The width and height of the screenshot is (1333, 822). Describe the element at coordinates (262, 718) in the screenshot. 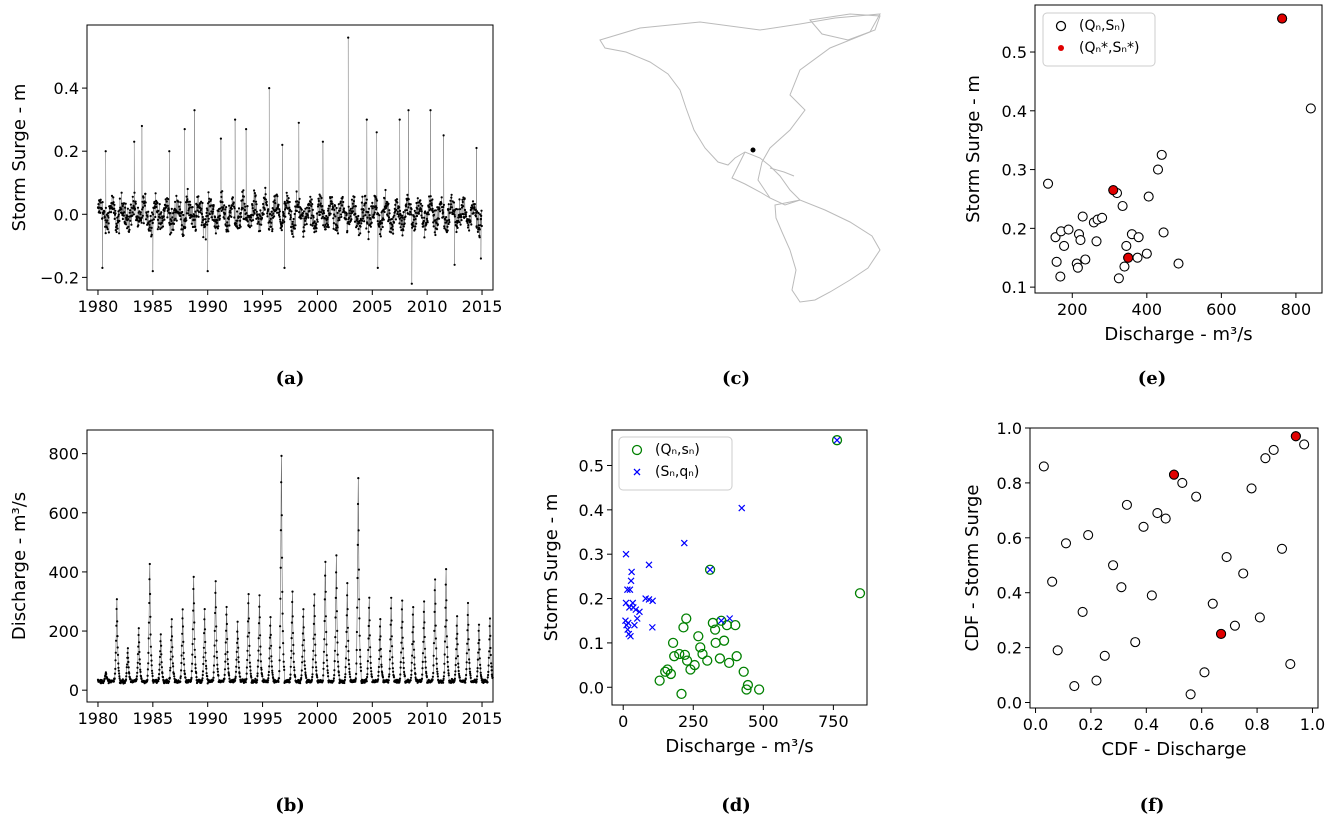

I see `x-tick-label: 1995` at that location.